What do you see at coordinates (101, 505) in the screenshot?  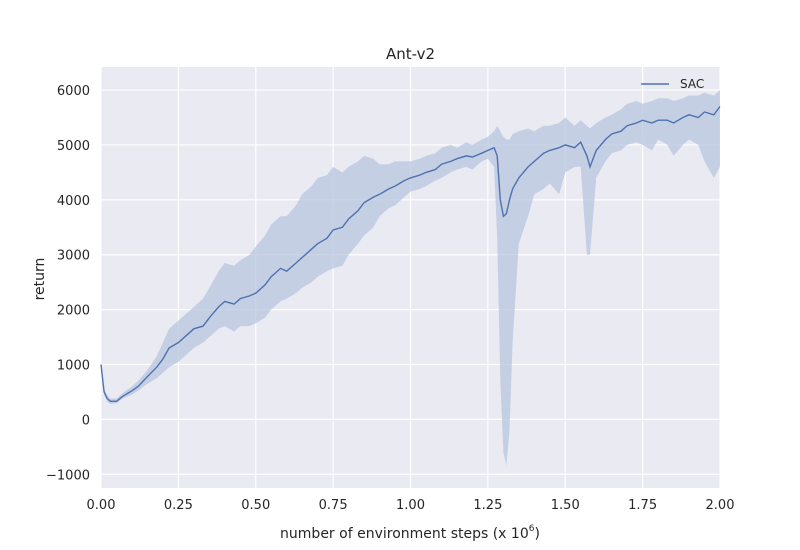 I see `x-tick-label: 0.00` at bounding box center [101, 505].